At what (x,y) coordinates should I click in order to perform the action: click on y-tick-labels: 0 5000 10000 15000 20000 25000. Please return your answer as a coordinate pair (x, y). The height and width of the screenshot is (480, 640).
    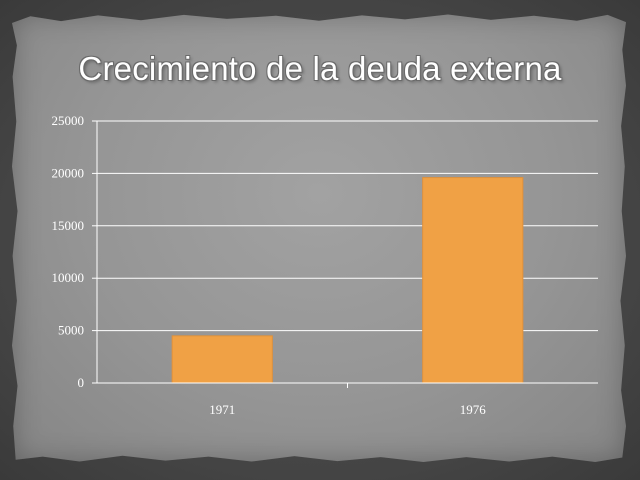
    Looking at the image, I should click on (68, 251).